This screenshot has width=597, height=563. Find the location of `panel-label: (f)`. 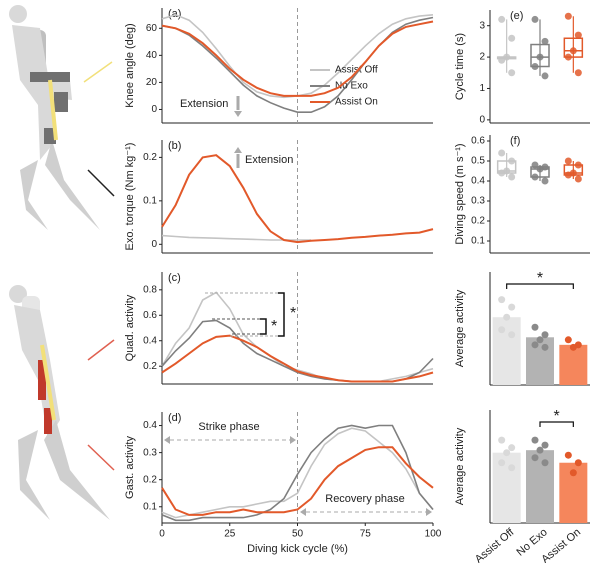

panel-label: (f) is located at coordinates (515, 141).